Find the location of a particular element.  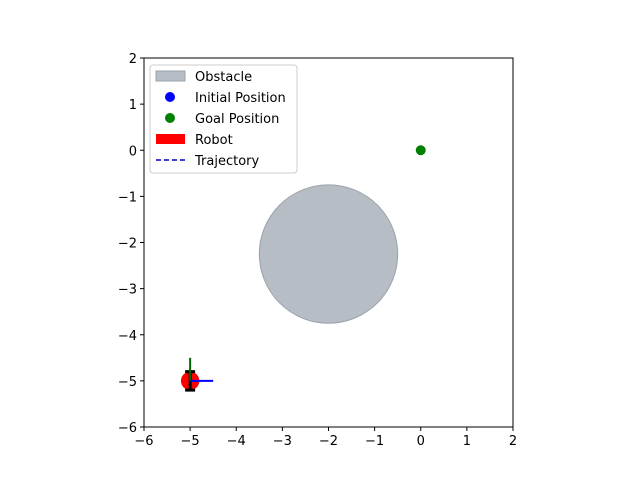

y-axis: −6 −5 −4 −3 −2 −1 0 1 2 is located at coordinates (131, 244).